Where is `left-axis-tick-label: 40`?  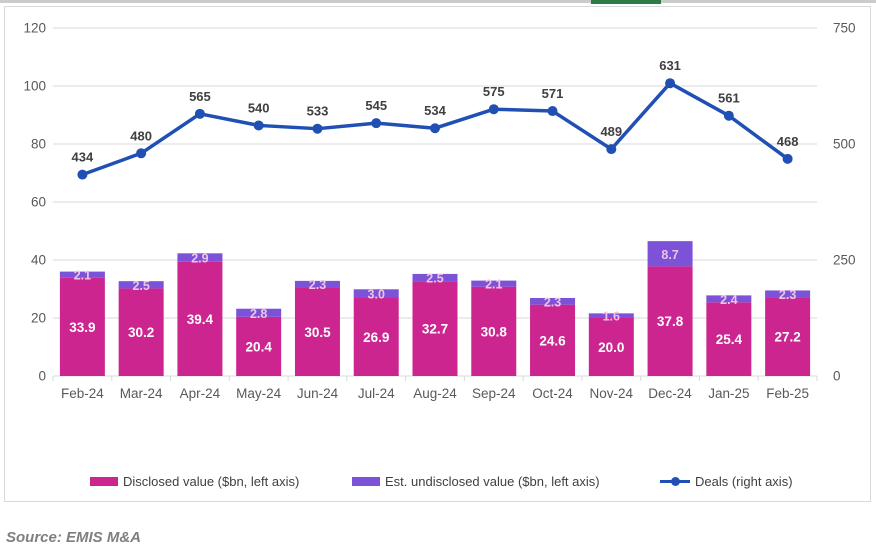
left-axis-tick-label: 40 is located at coordinates (38, 260).